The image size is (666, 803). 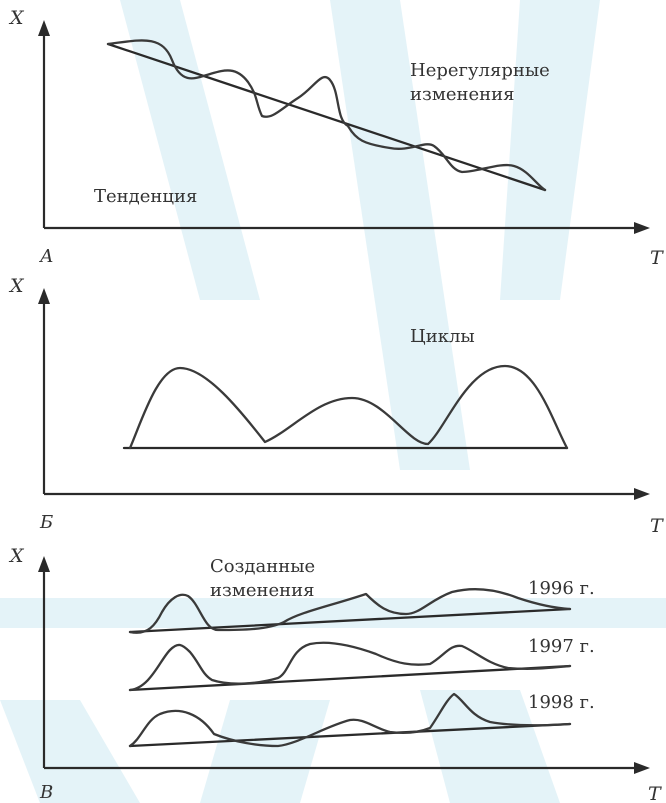 I want to click on year-1996-trend-line, so click(x=350, y=620).